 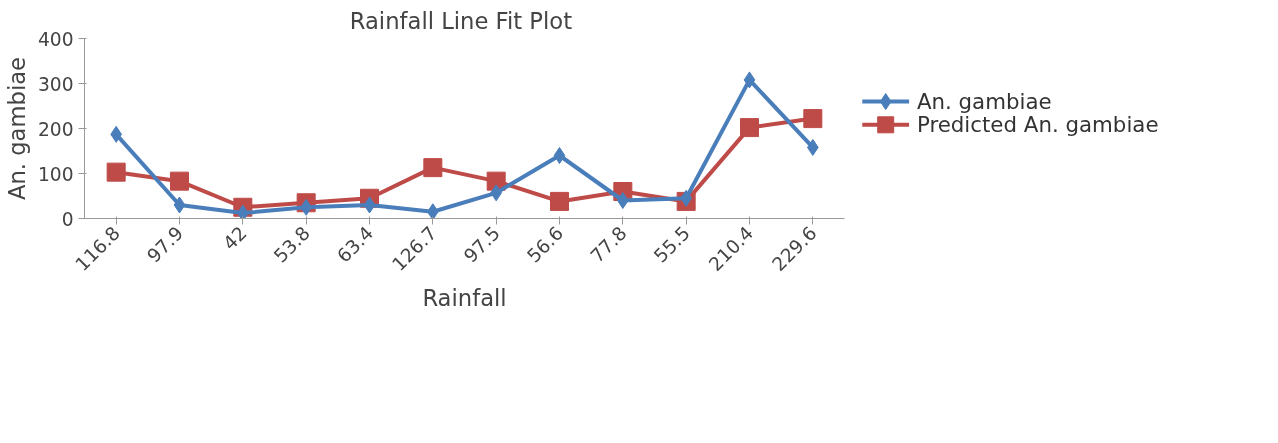 I want to click on y-tick-label: 400, so click(x=55, y=39).